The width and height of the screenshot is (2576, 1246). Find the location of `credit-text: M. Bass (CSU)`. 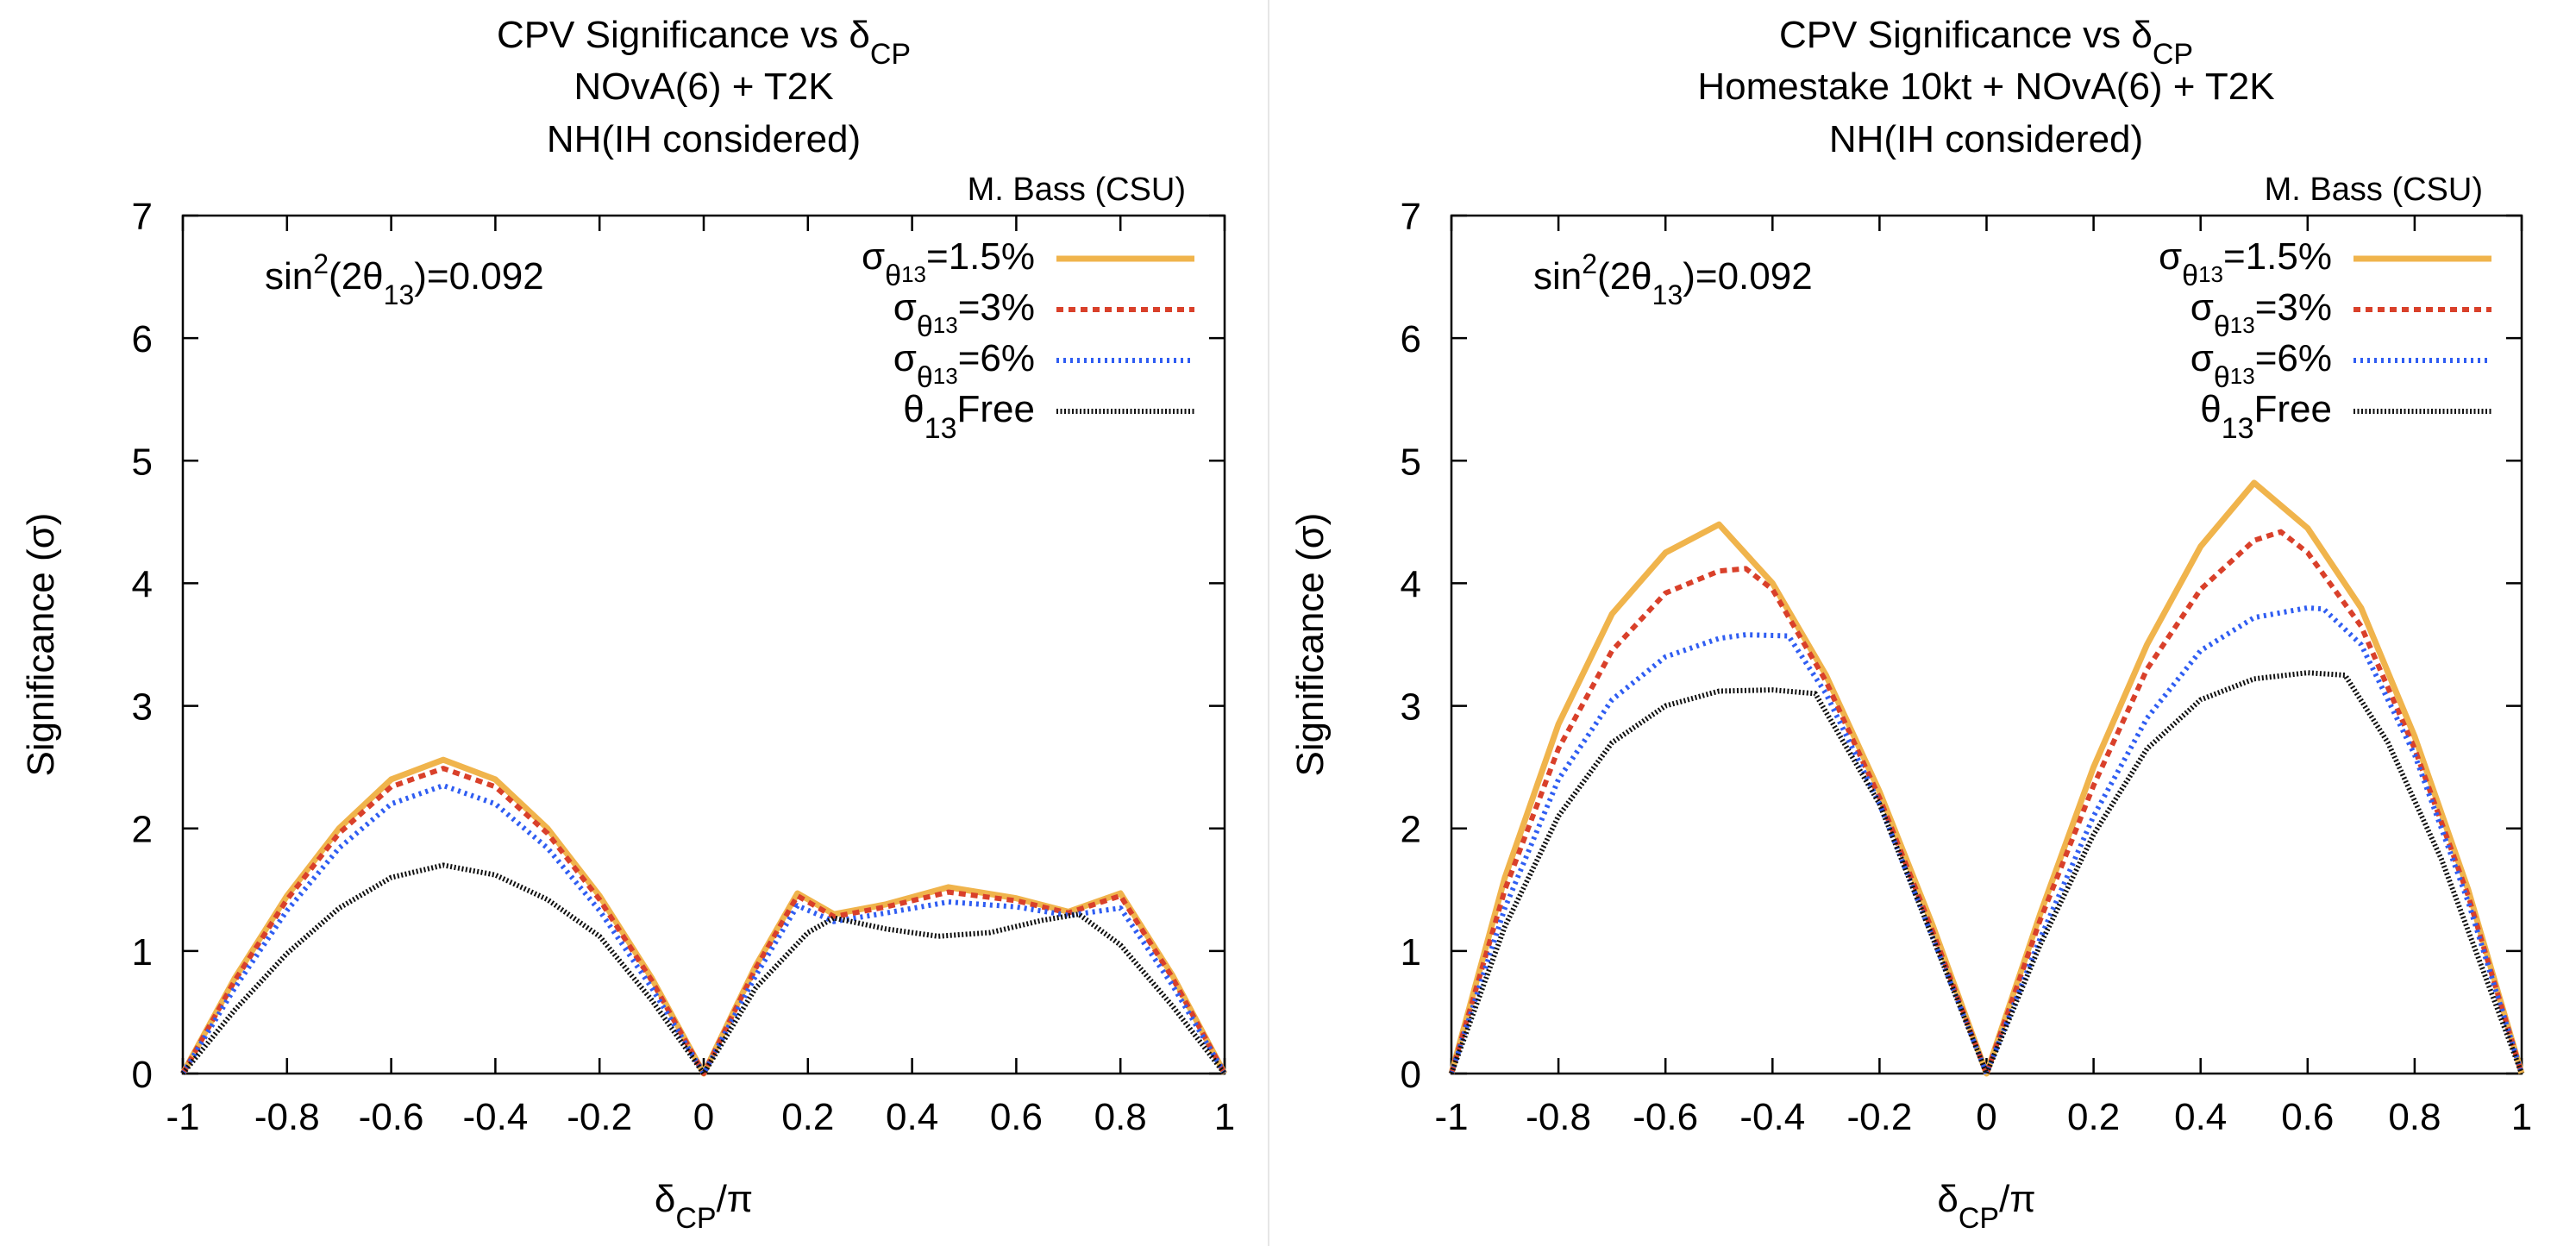

credit-text: M. Bass (CSU) is located at coordinates (1077, 190).